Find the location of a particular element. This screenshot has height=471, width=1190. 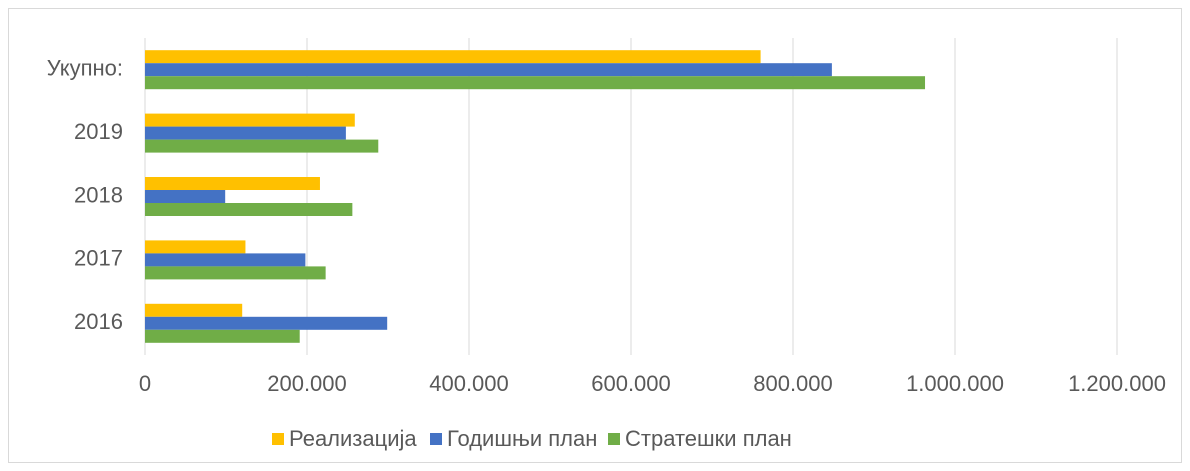

legend-label: Стратешки план is located at coordinates (708, 438).